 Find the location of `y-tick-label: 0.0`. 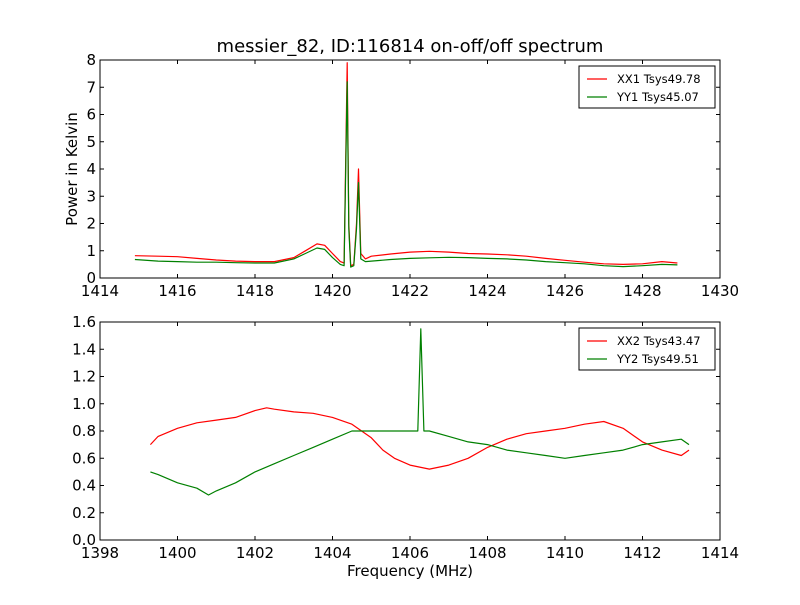

y-tick-label: 0.0 is located at coordinates (84, 540).